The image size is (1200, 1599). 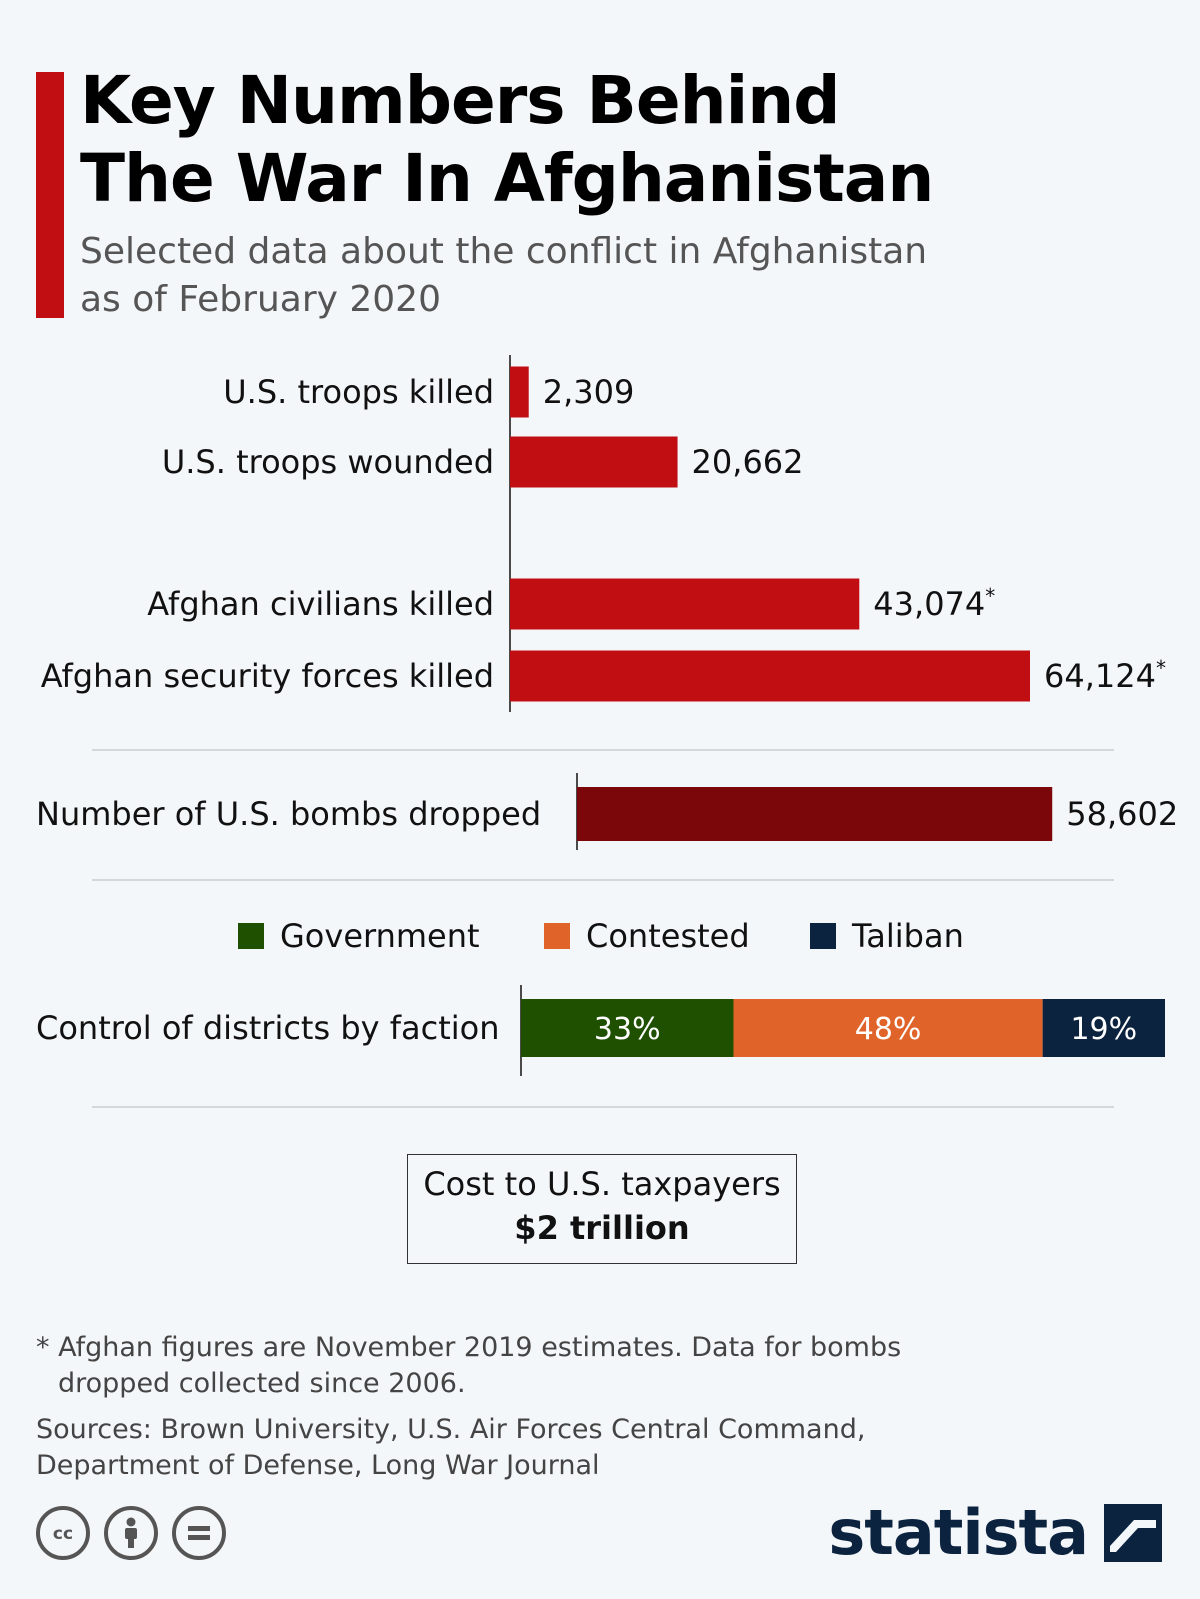 I want to click on value-label: 43,074*, so click(x=934, y=603).